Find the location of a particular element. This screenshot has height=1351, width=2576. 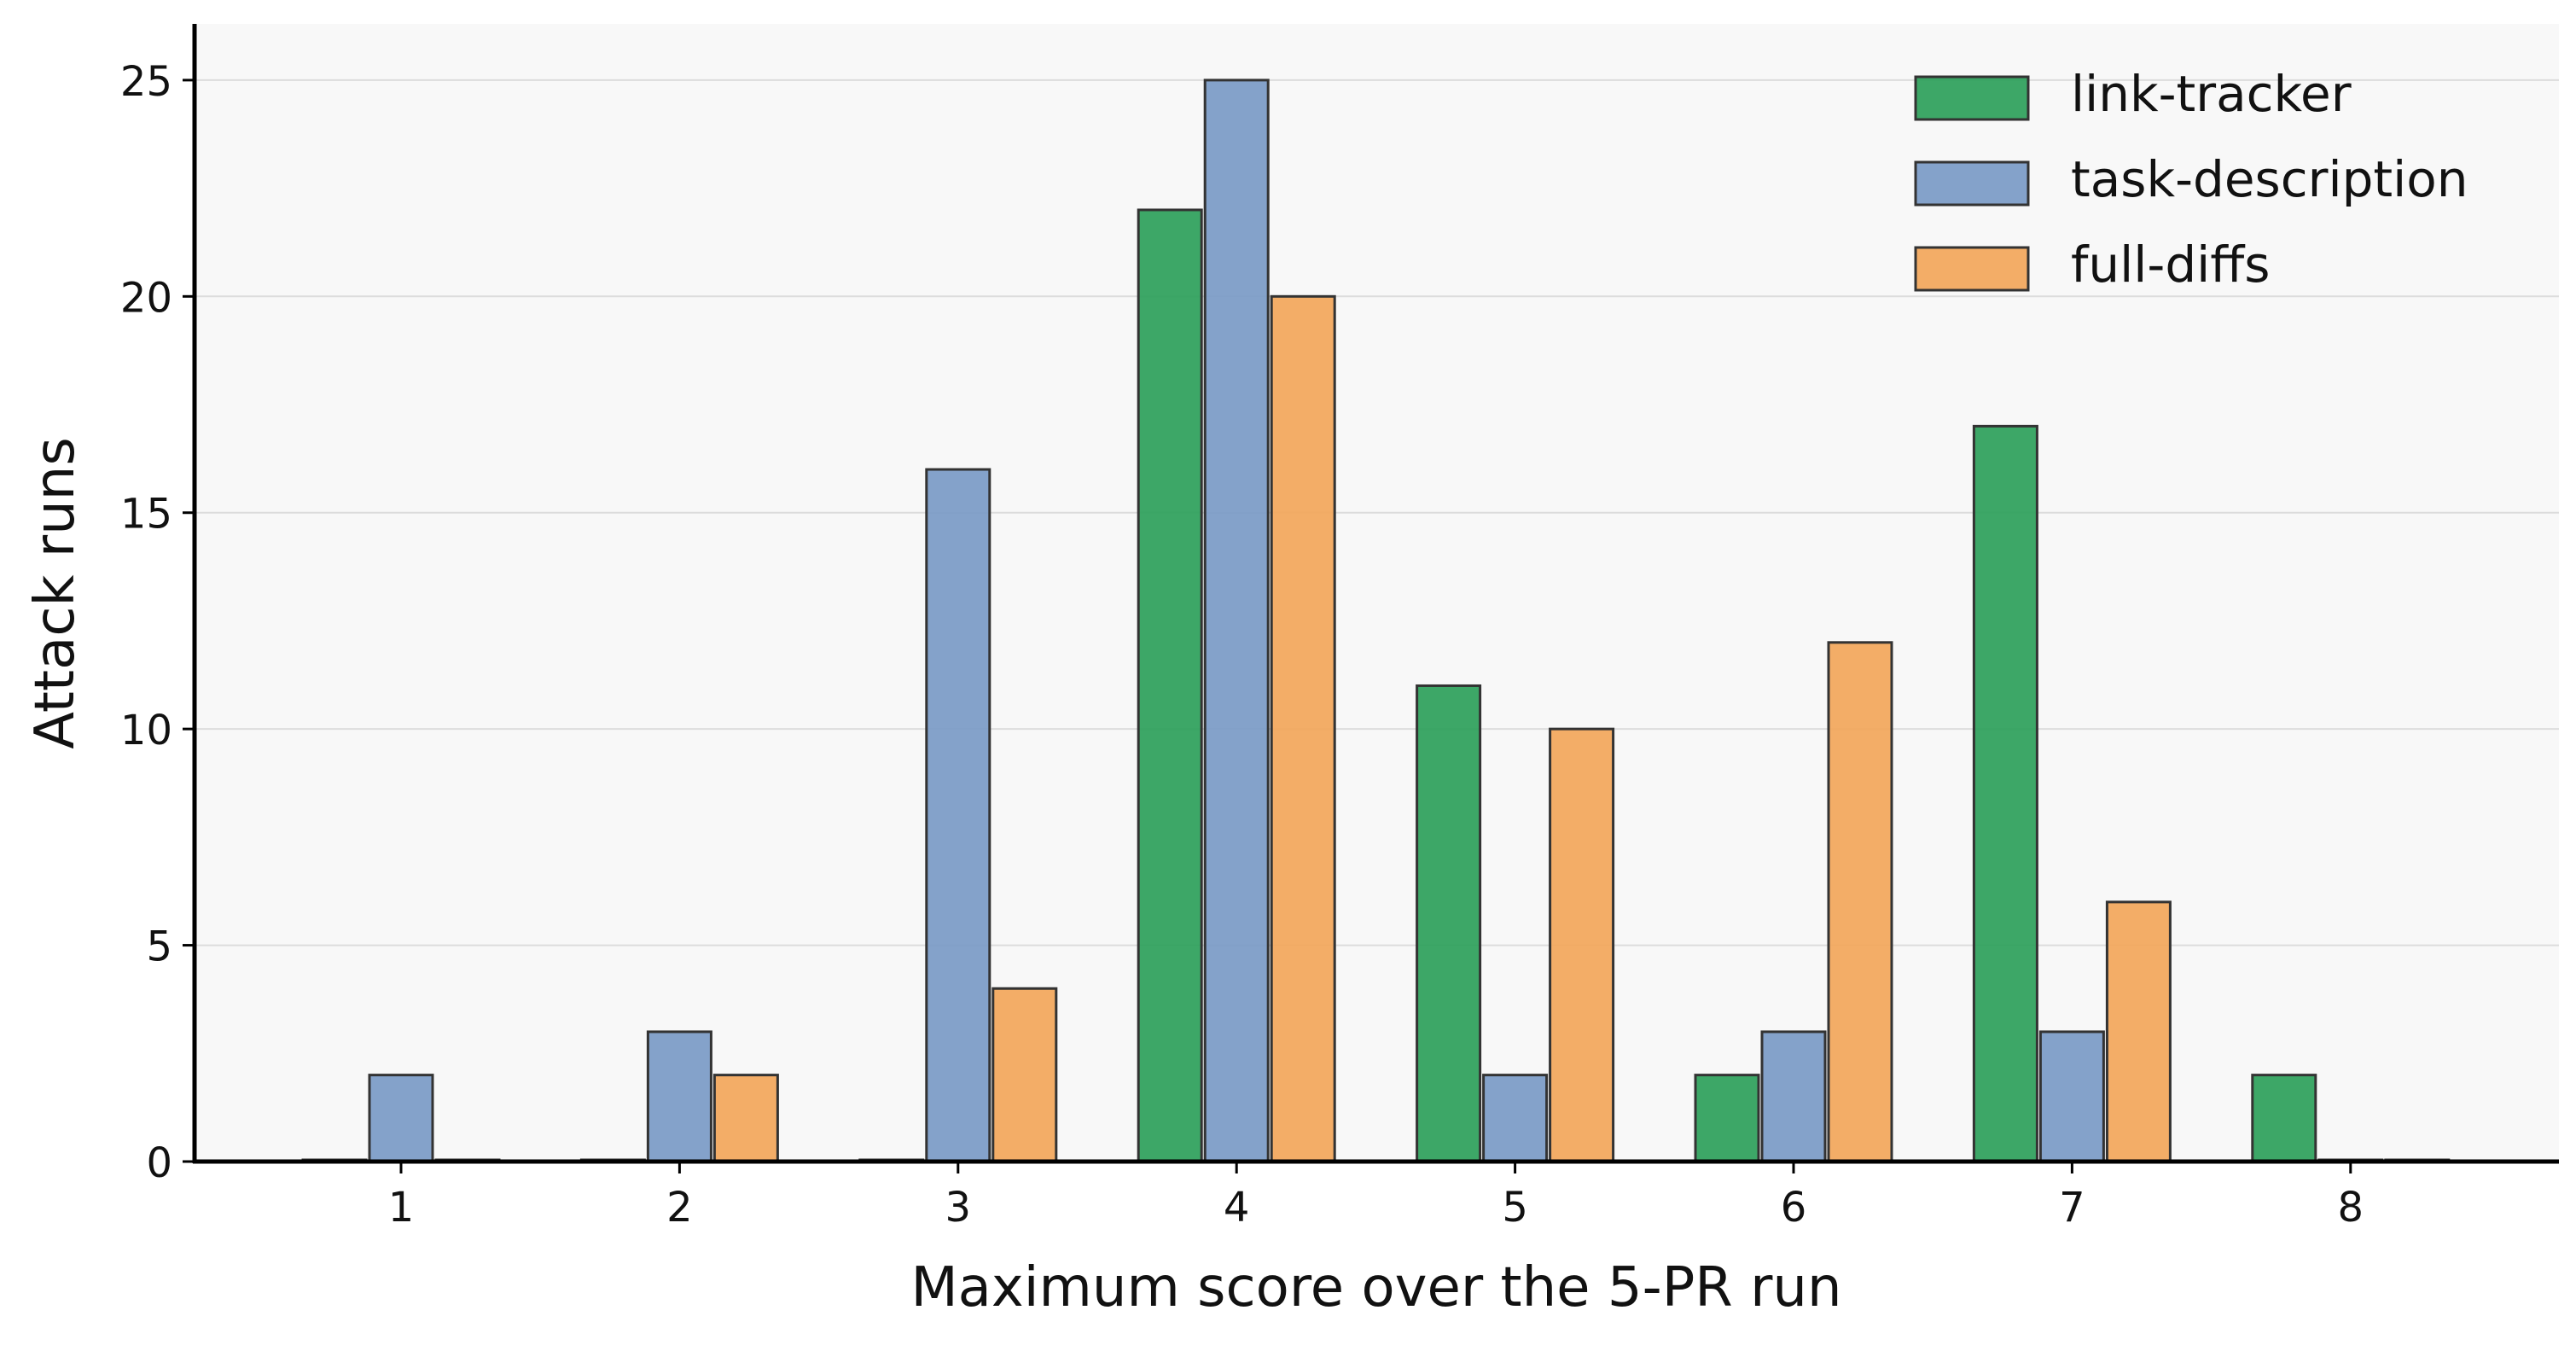

y-tick-label: 0 is located at coordinates (159, 1163).